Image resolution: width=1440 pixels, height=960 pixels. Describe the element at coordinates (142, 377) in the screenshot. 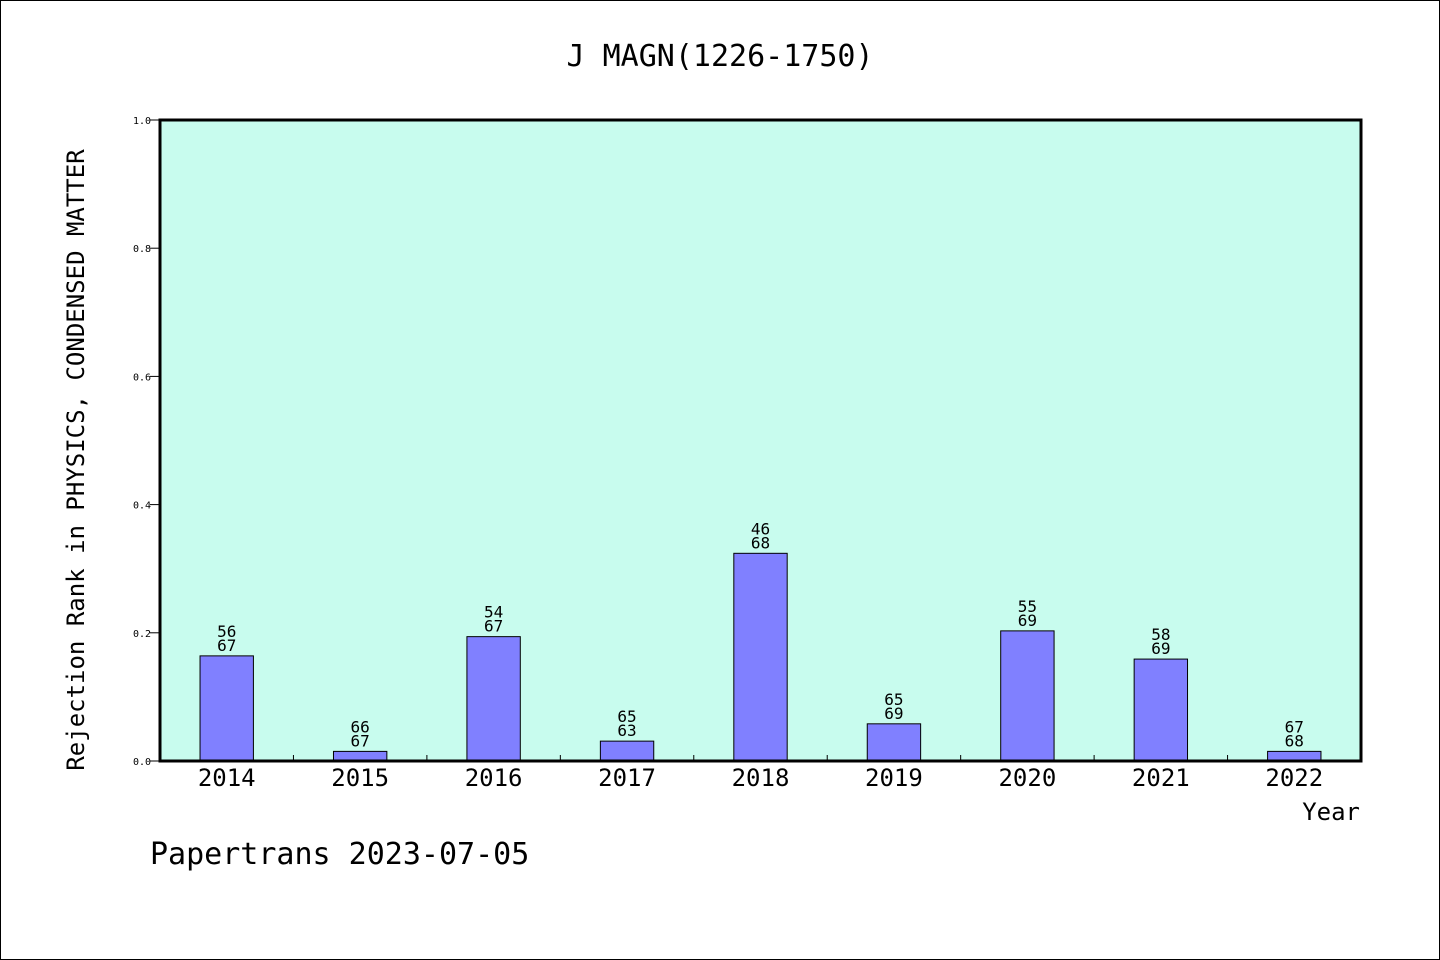

I see `y-tick-label-0.6: 0.6` at that location.